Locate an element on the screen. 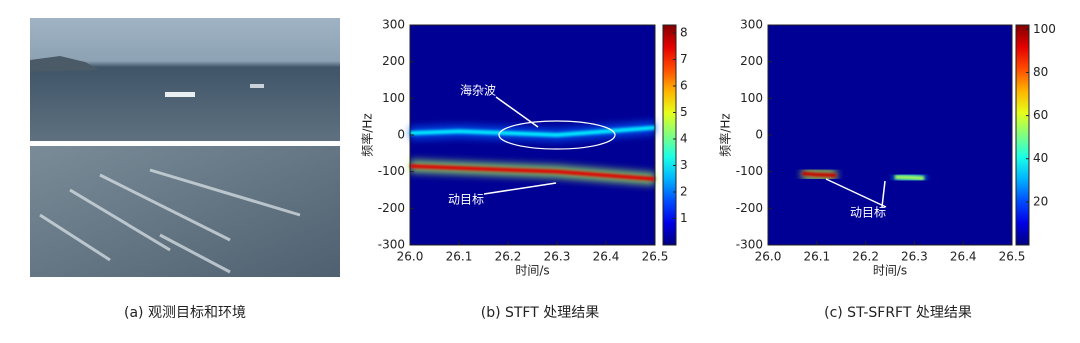 The height and width of the screenshot is (343, 1080). colorbar-tick-label: 7 is located at coordinates (684, 59).